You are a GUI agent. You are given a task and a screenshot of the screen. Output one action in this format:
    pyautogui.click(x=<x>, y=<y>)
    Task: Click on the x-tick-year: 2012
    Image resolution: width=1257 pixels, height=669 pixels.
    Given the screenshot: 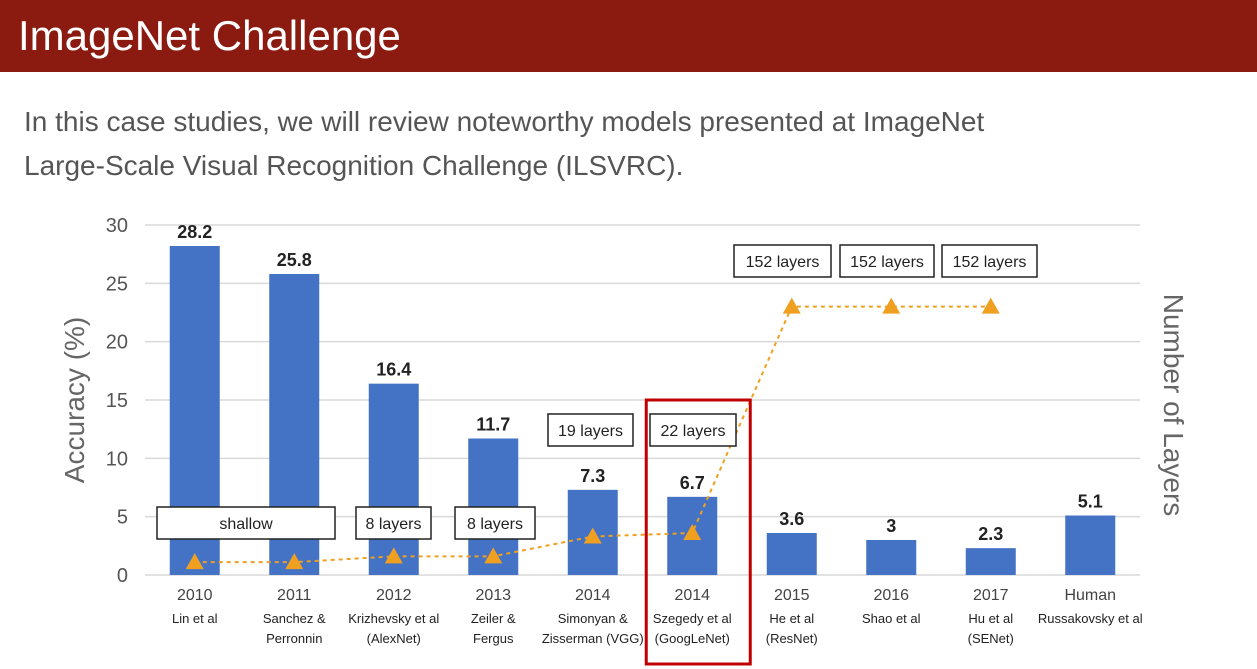 What is the action you would take?
    pyautogui.click(x=394, y=595)
    